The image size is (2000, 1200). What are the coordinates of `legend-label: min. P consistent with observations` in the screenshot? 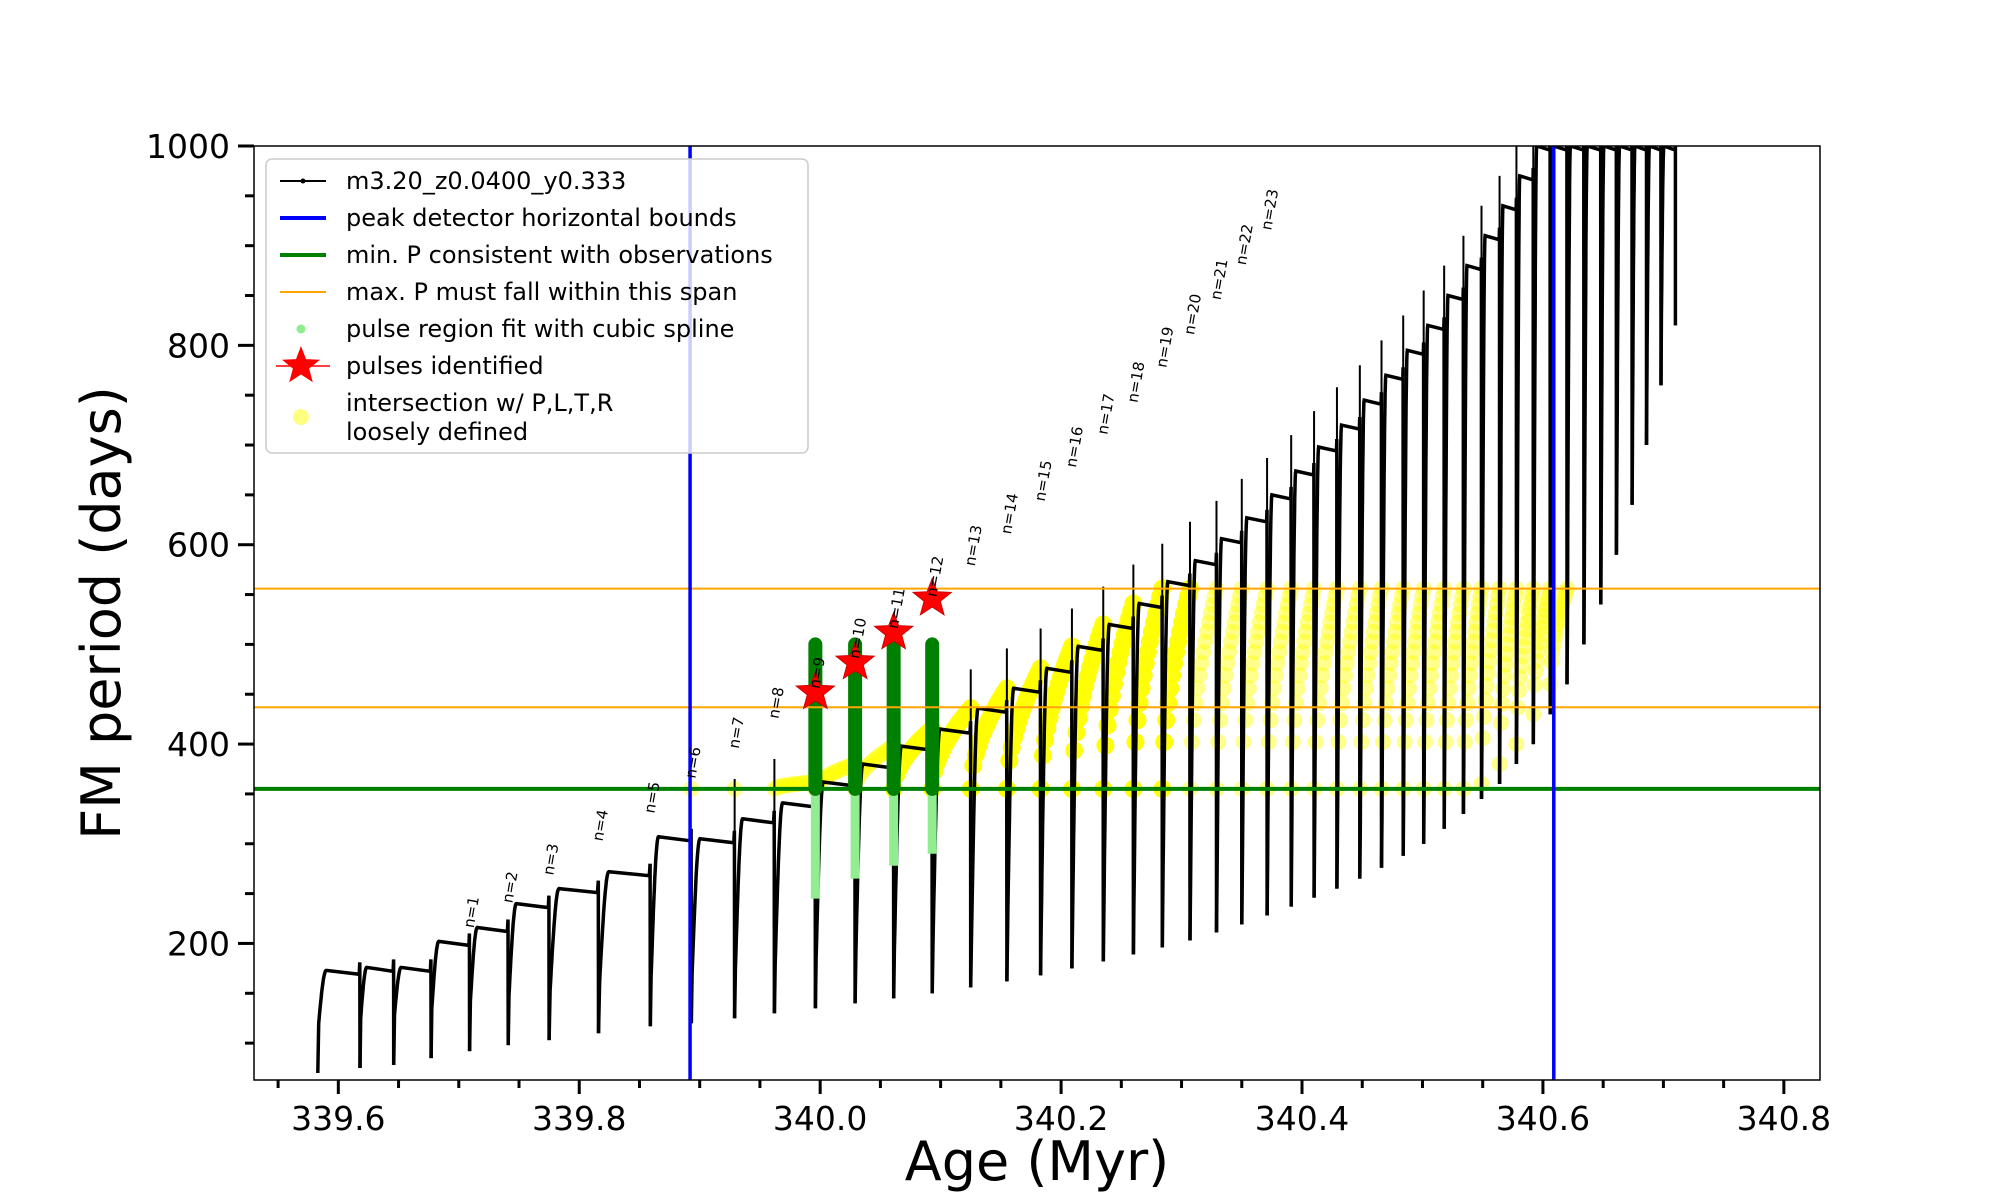 It's located at (559, 255).